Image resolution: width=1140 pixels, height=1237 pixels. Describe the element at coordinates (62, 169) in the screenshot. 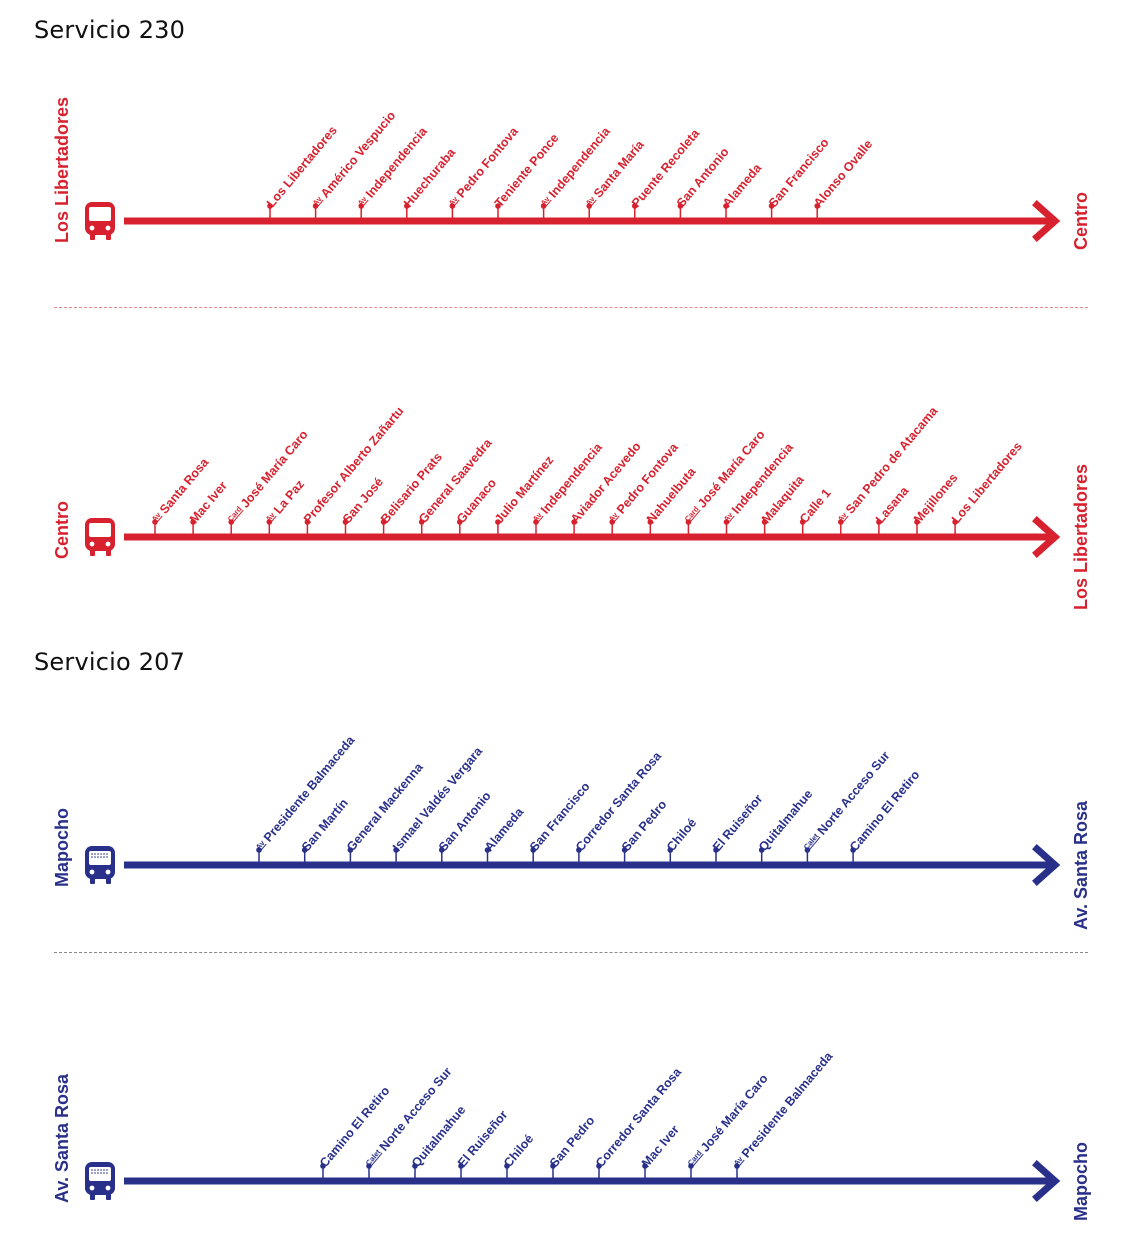

I see `route-origin: Los Libertadores` at that location.